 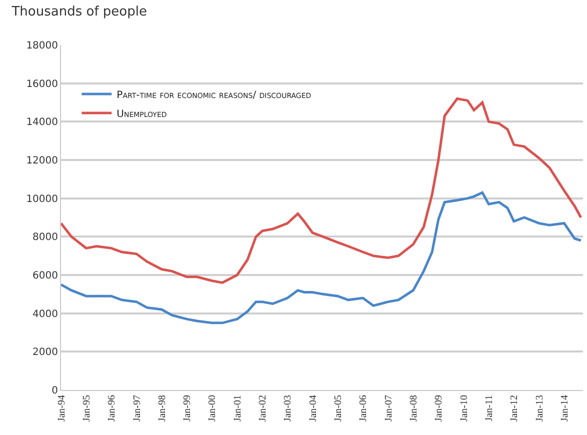 What do you see at coordinates (388, 408) in the screenshot?
I see `x-tick-label: Jan-07` at bounding box center [388, 408].